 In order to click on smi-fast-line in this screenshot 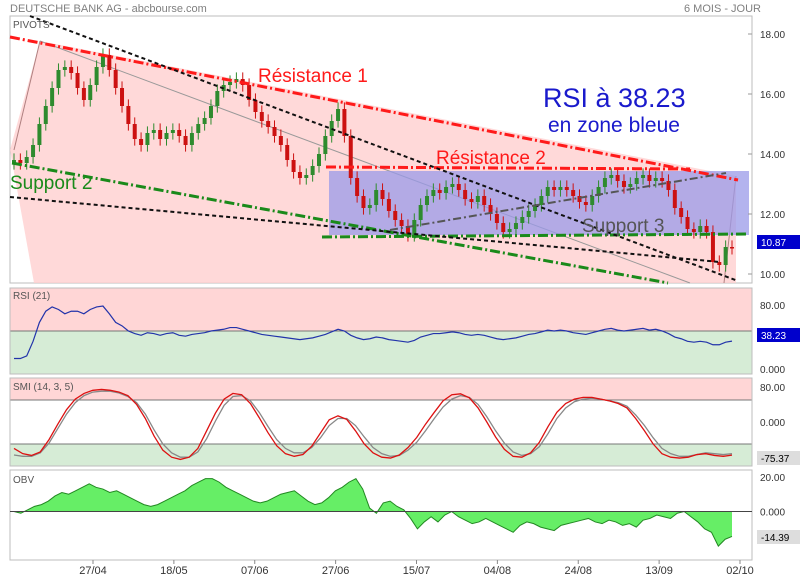, I will do `click(373, 424)`.